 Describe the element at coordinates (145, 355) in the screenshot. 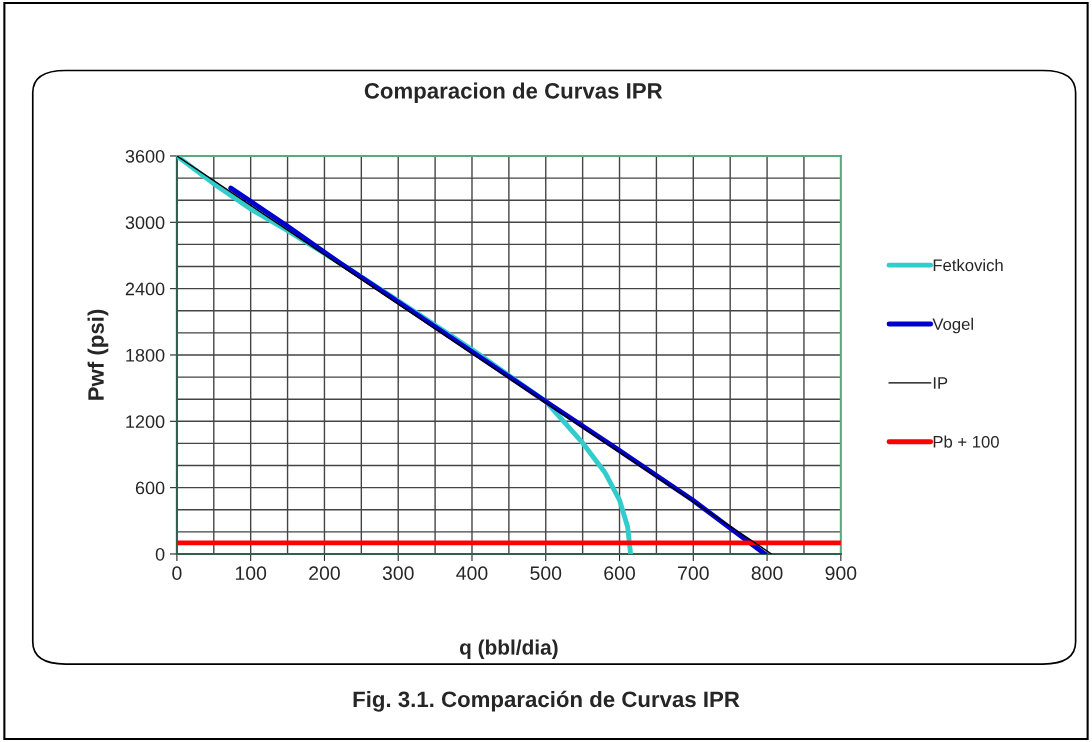

I see `y-tick-label: 1800` at that location.